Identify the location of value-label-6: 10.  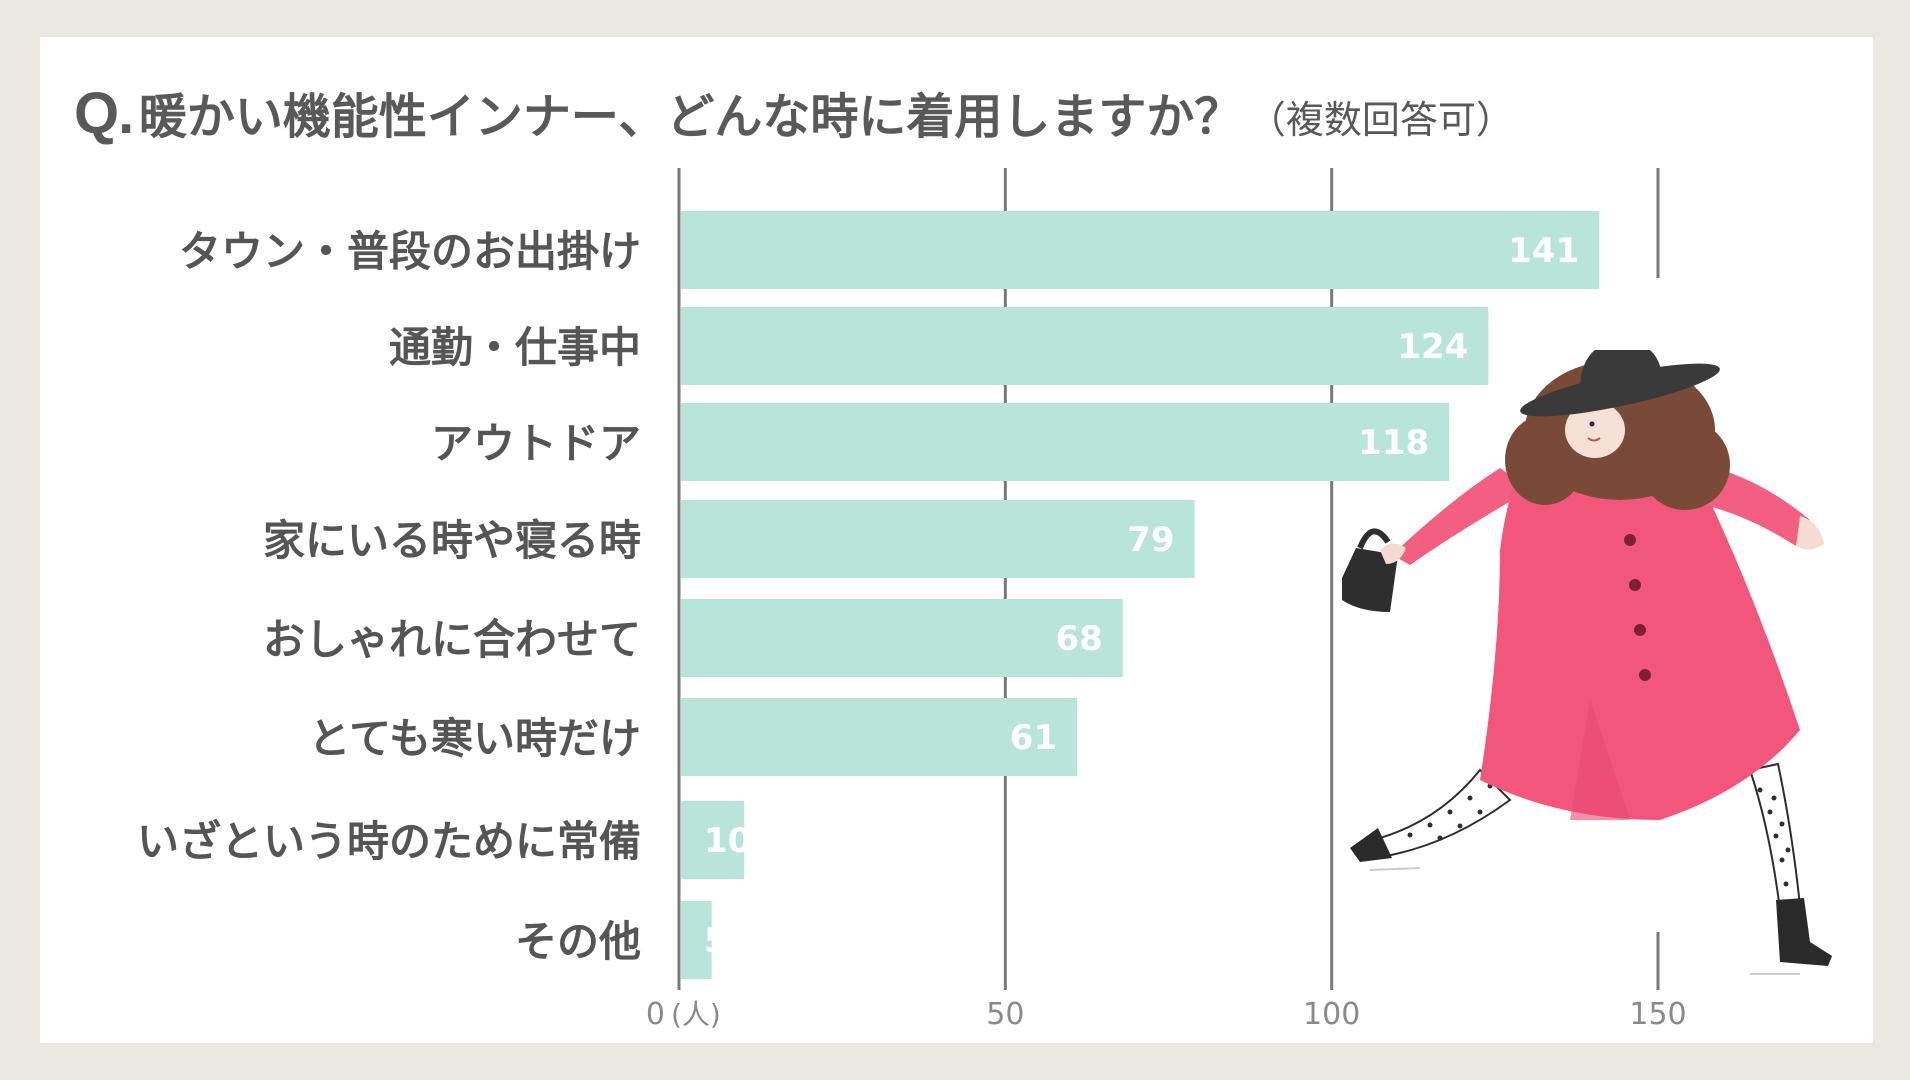
(727, 841).